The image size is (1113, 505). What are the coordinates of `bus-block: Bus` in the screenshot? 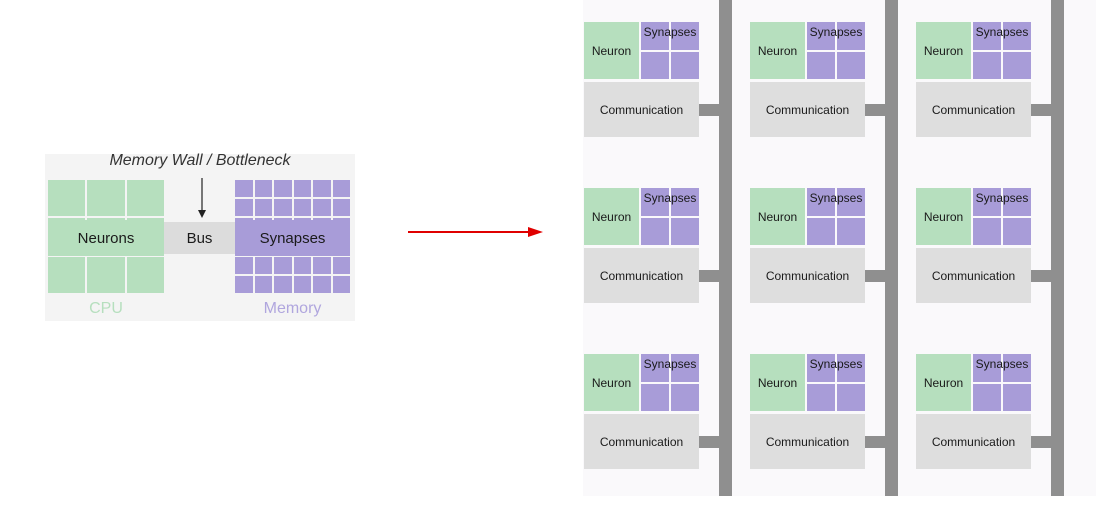 It's located at (199, 238).